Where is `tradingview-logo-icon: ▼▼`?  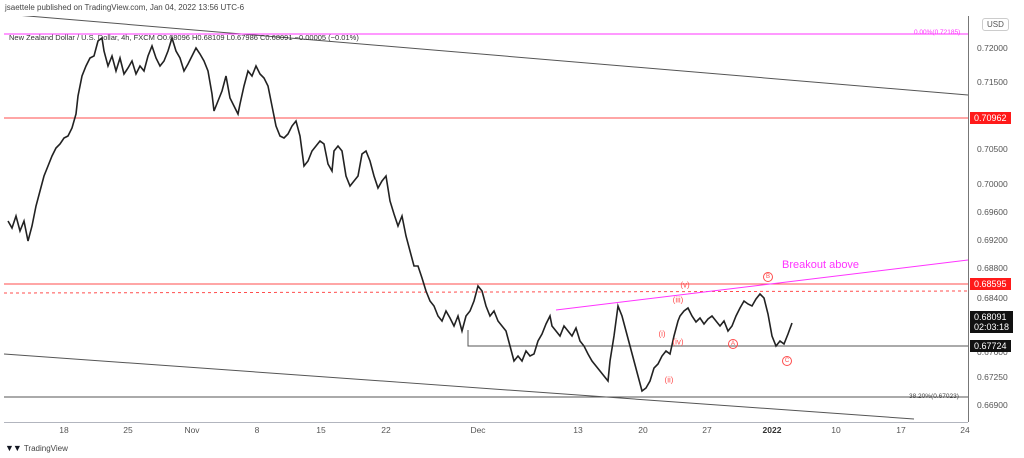 tradingview-logo-icon: ▼▼ is located at coordinates (13, 448).